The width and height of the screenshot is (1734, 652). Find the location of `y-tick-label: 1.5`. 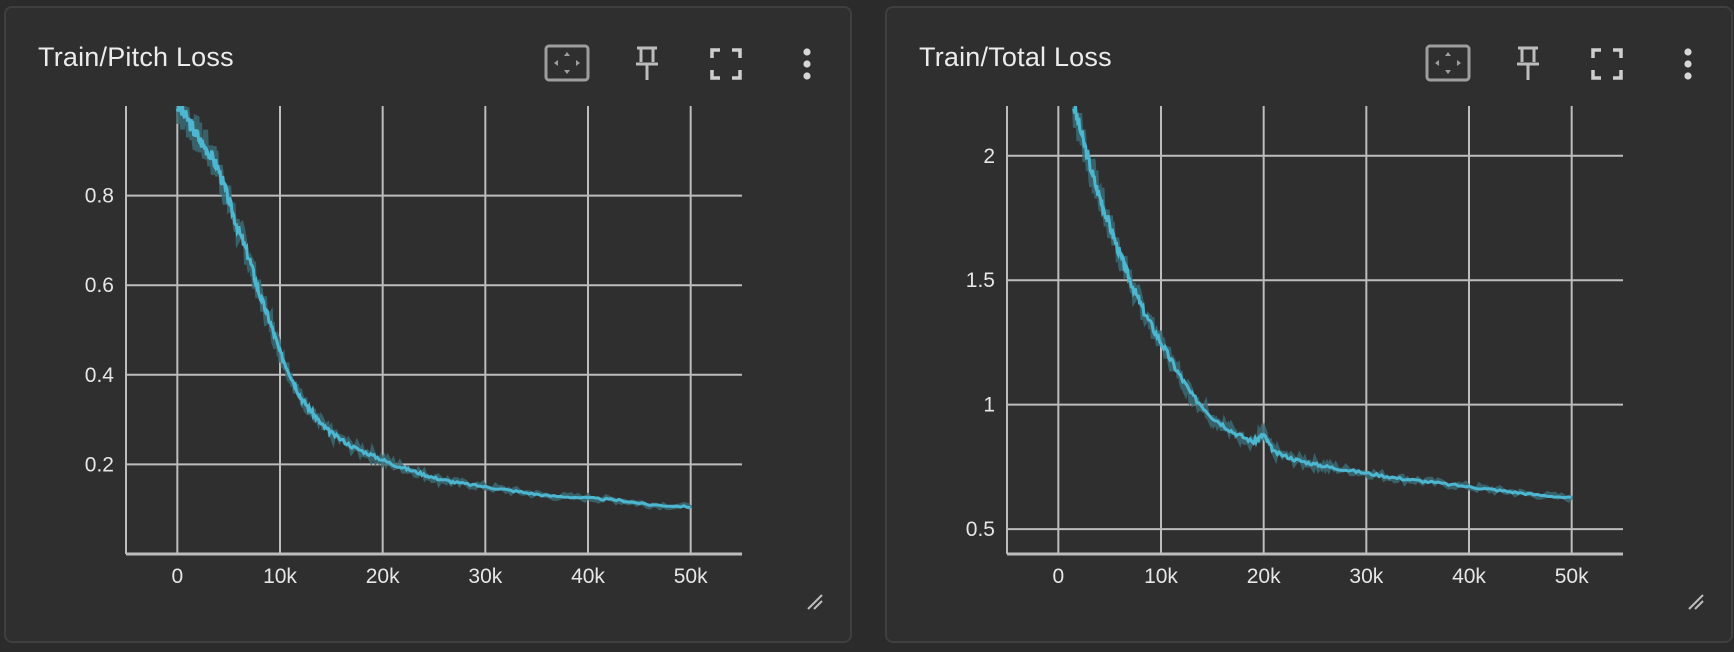

y-tick-label: 1.5 is located at coordinates (980, 280).